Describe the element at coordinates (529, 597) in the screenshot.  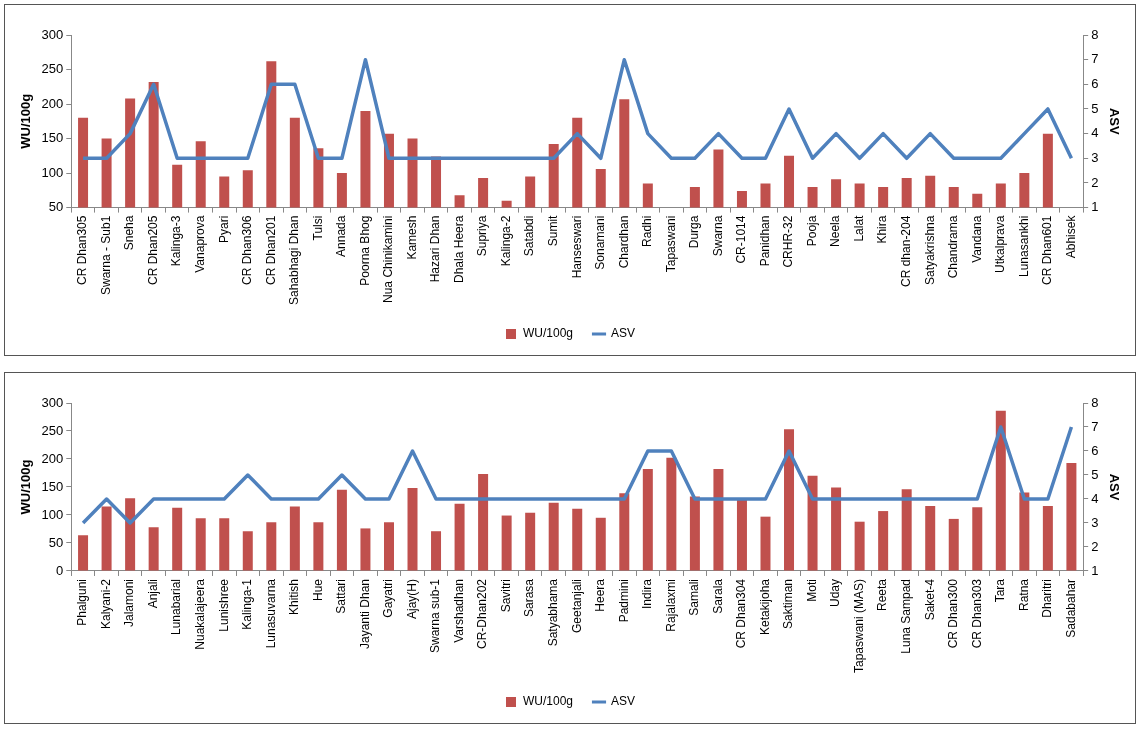
I see `x-tick-label: Sarasa` at that location.